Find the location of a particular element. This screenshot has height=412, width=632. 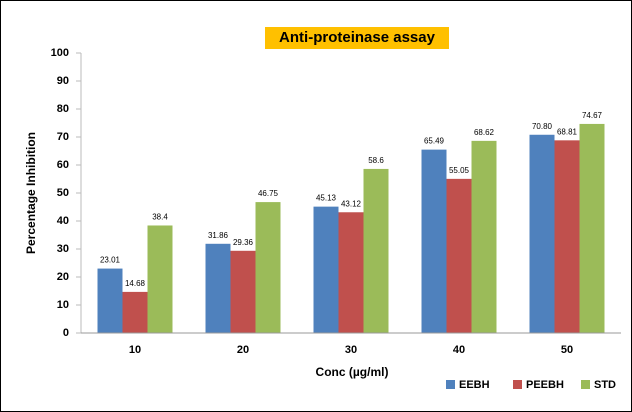

y-tick-label: 0 is located at coordinates (66, 333).